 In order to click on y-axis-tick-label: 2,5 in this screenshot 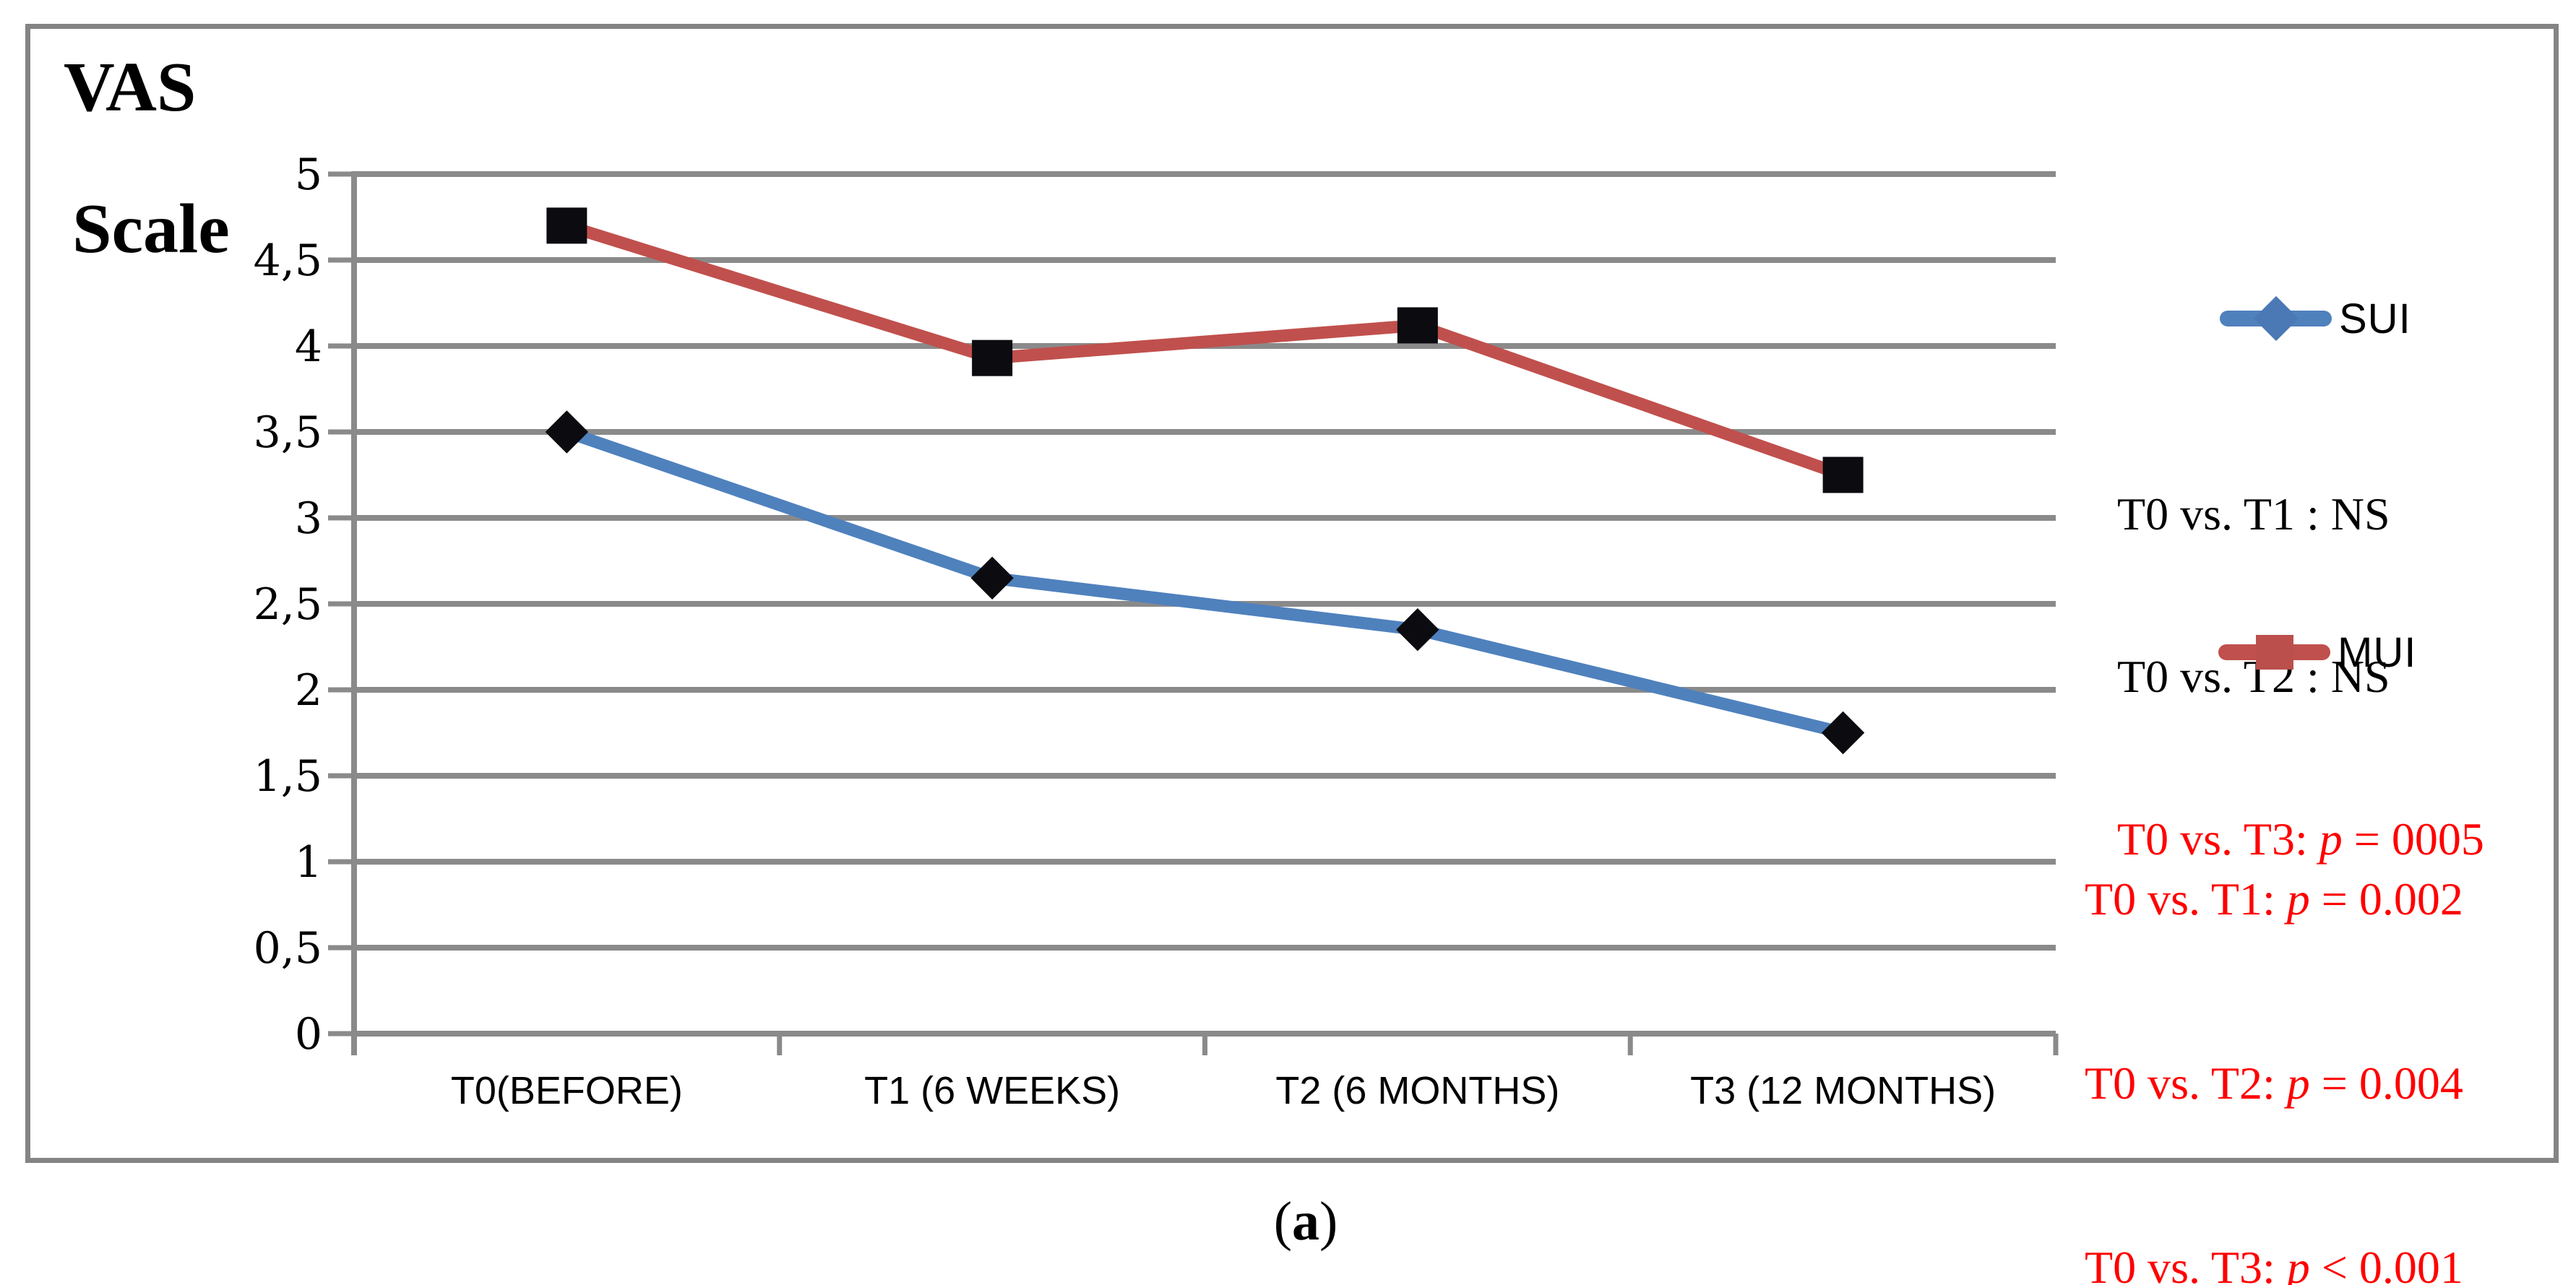, I will do `click(288, 604)`.